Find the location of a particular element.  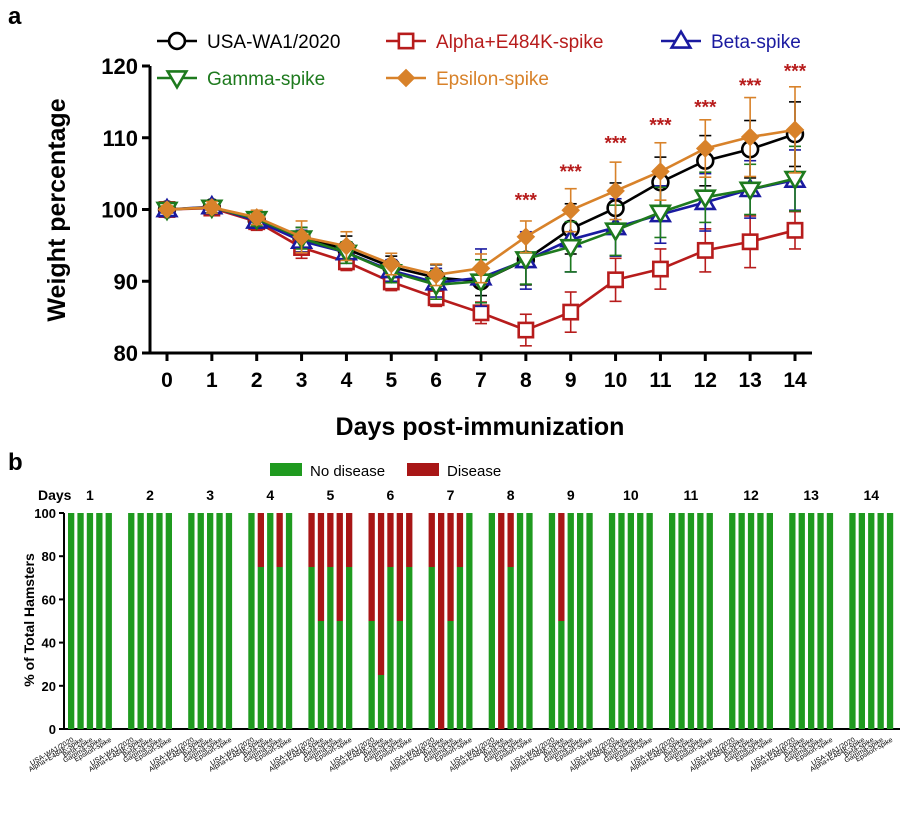

x-tick-label: 4 is located at coordinates (347, 380).